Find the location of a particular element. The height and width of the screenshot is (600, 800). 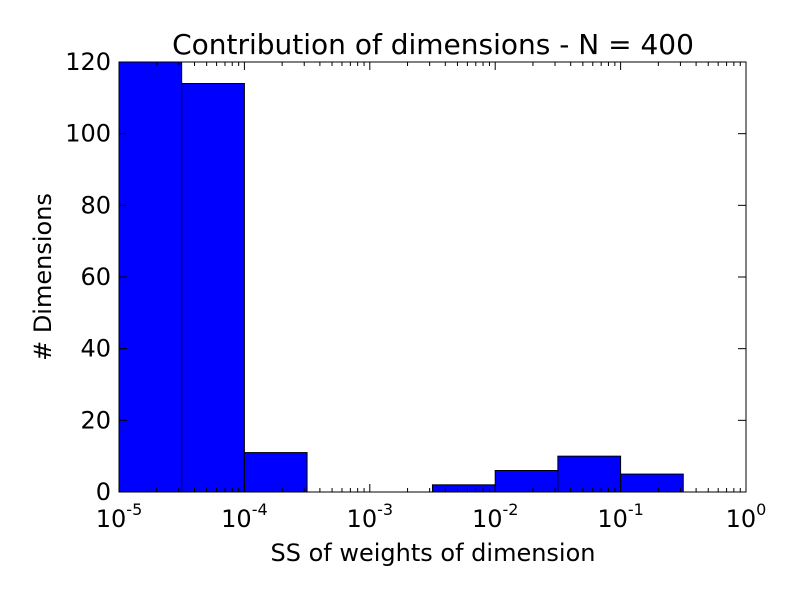

y-tick-label: 120 is located at coordinates (88, 62).